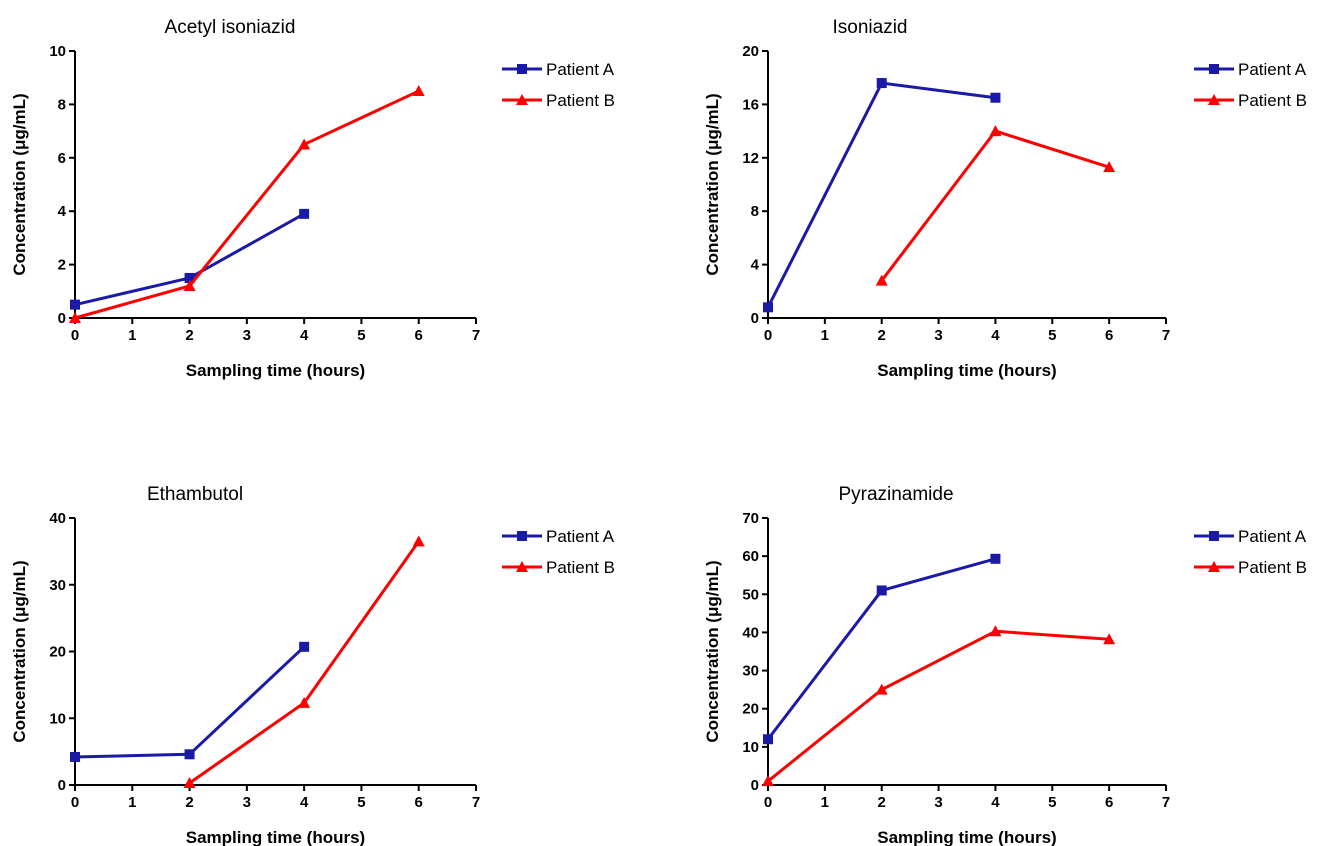  Describe the element at coordinates (750, 158) in the screenshot. I see `y-tick-label: 12` at that location.